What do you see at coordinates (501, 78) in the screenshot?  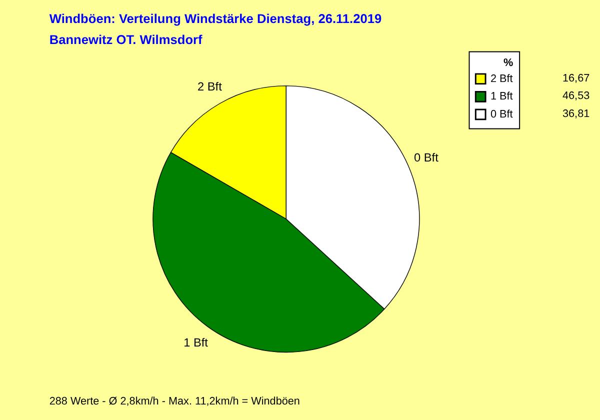 I see `legend-label: 2 Bft` at bounding box center [501, 78].